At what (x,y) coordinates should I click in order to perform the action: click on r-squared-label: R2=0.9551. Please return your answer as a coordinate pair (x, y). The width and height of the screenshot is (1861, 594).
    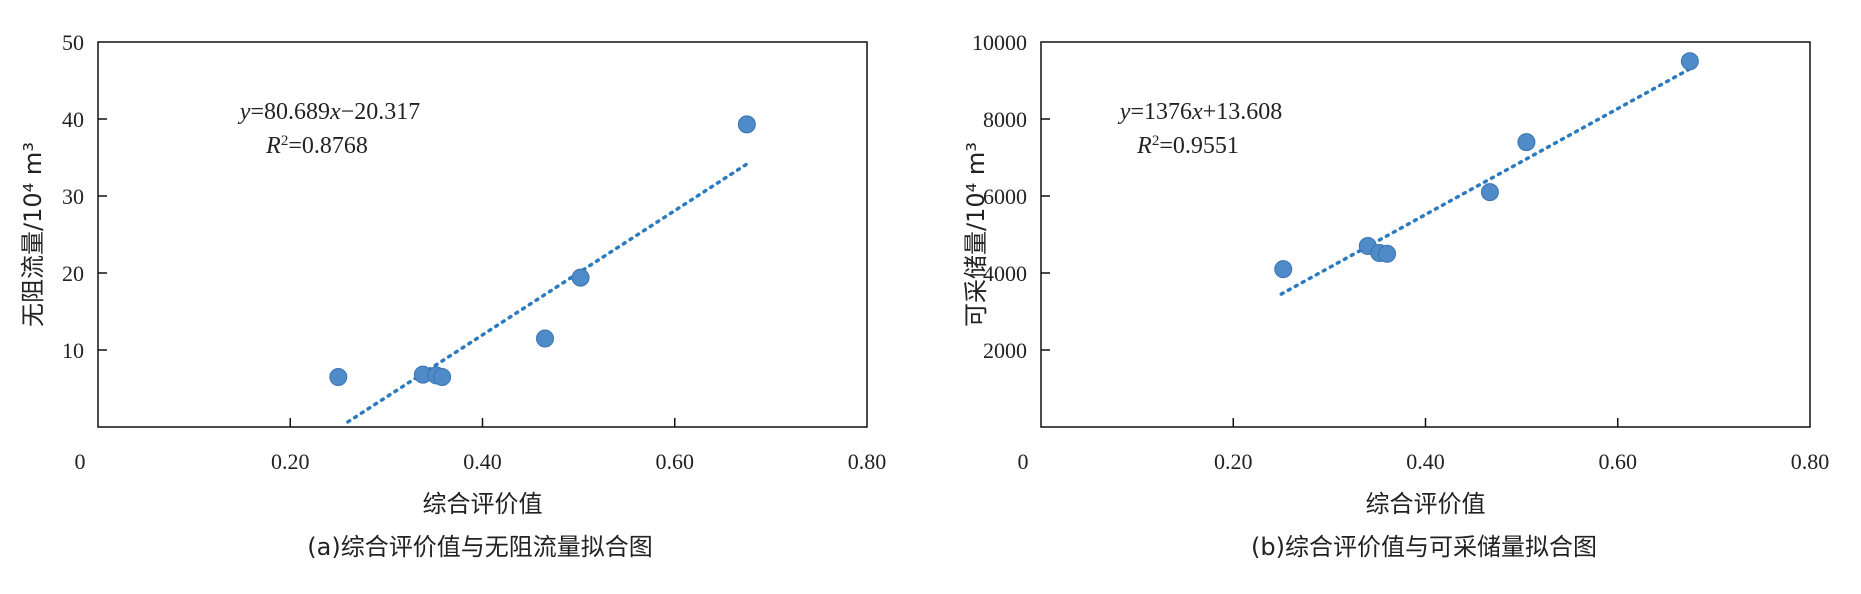
    Looking at the image, I should click on (1187, 146).